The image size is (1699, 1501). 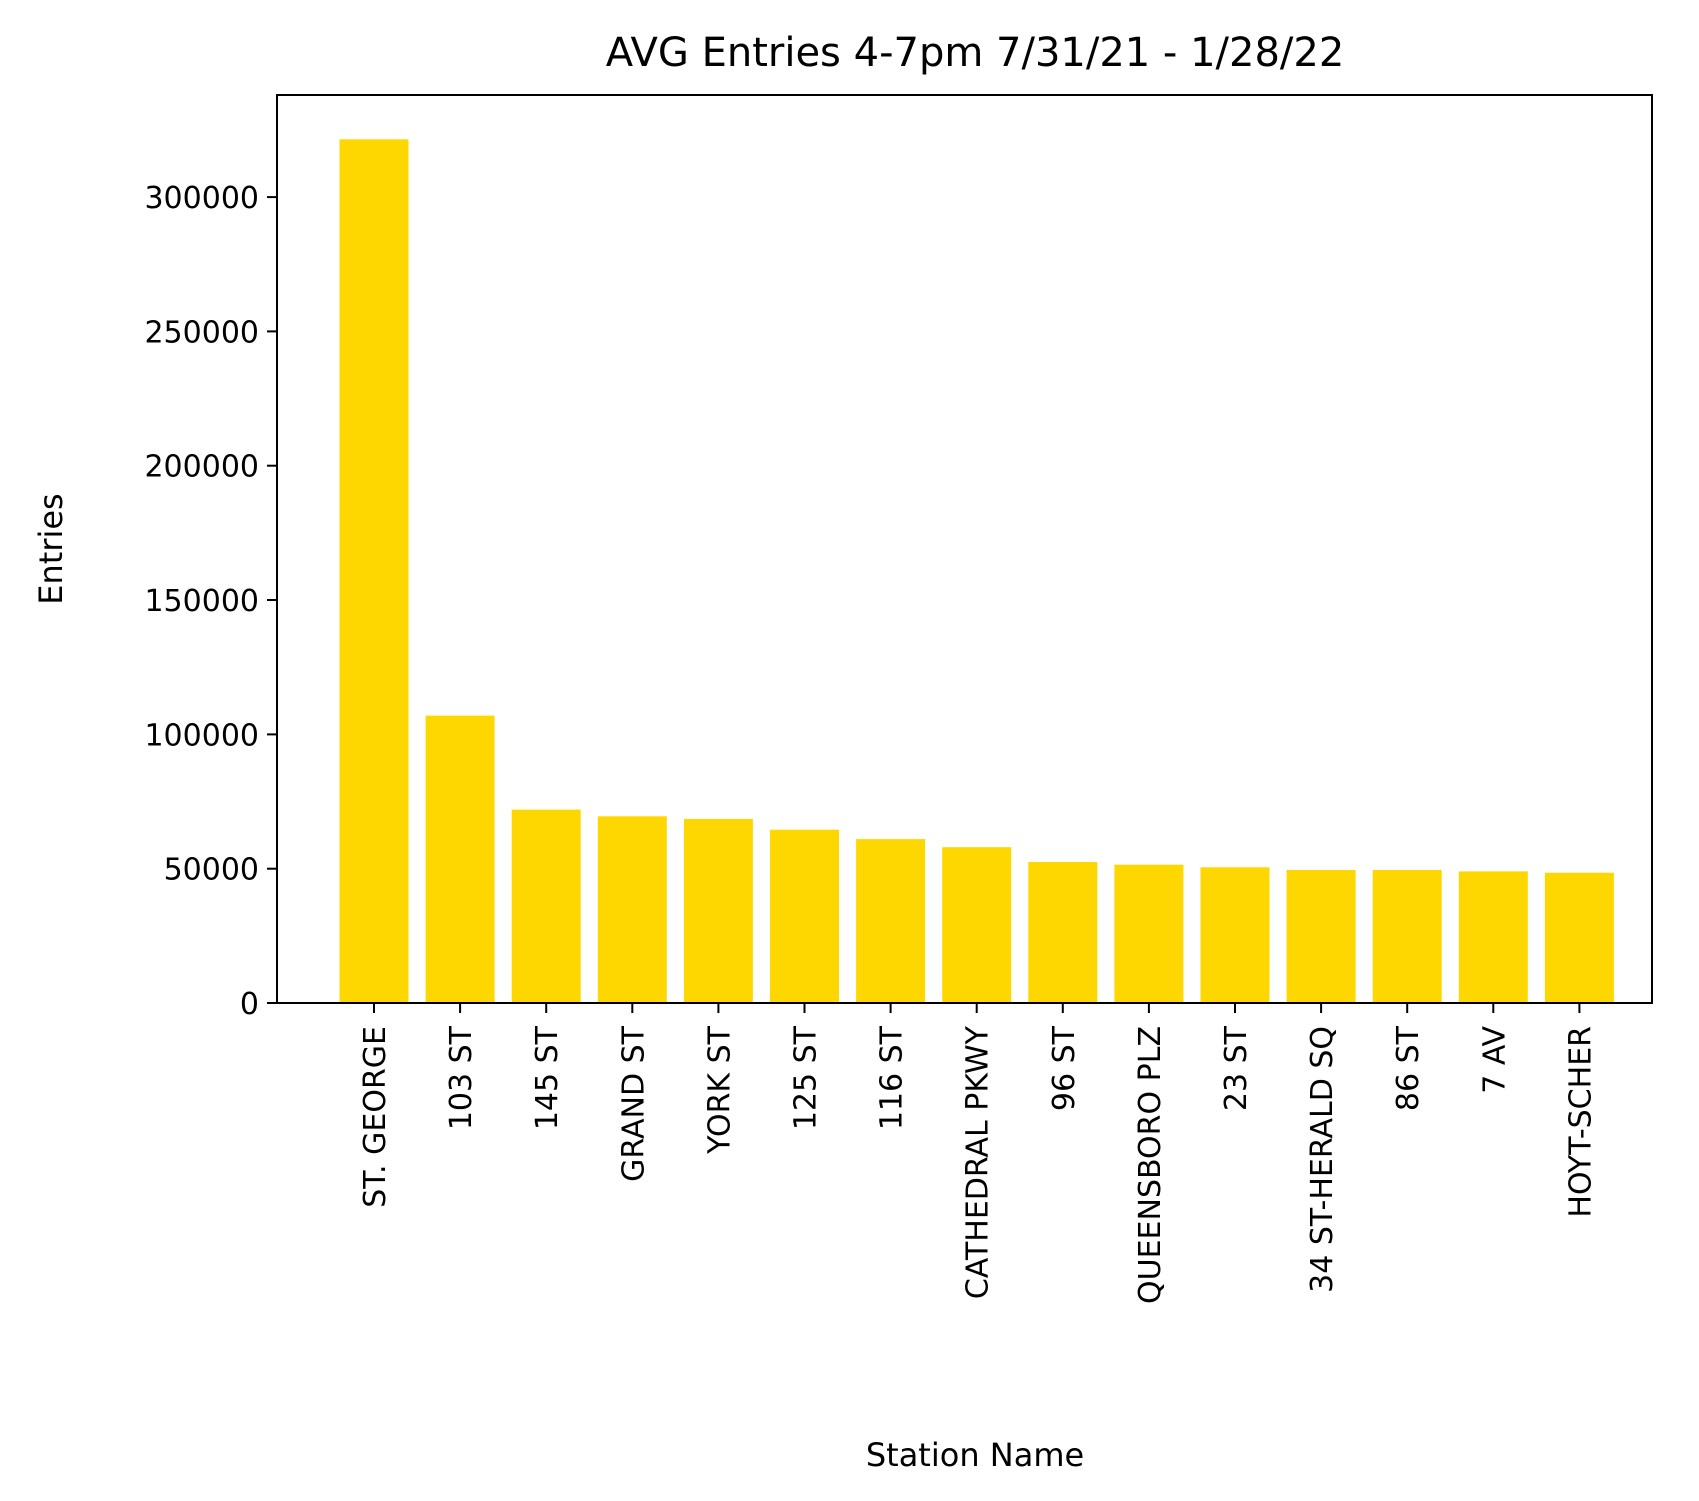 I want to click on bar-23-st, so click(x=1235, y=935).